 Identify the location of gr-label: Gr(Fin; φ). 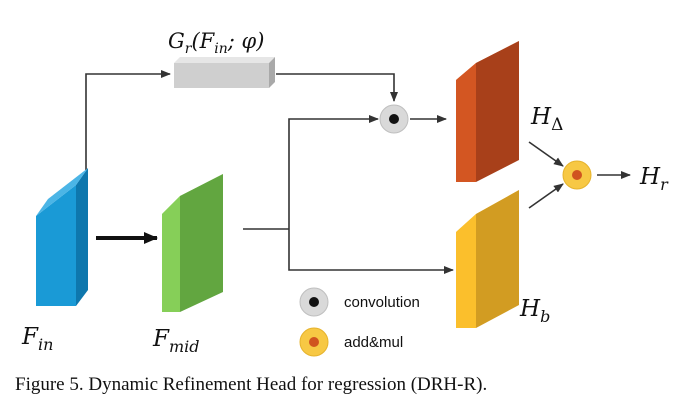
(216, 43).